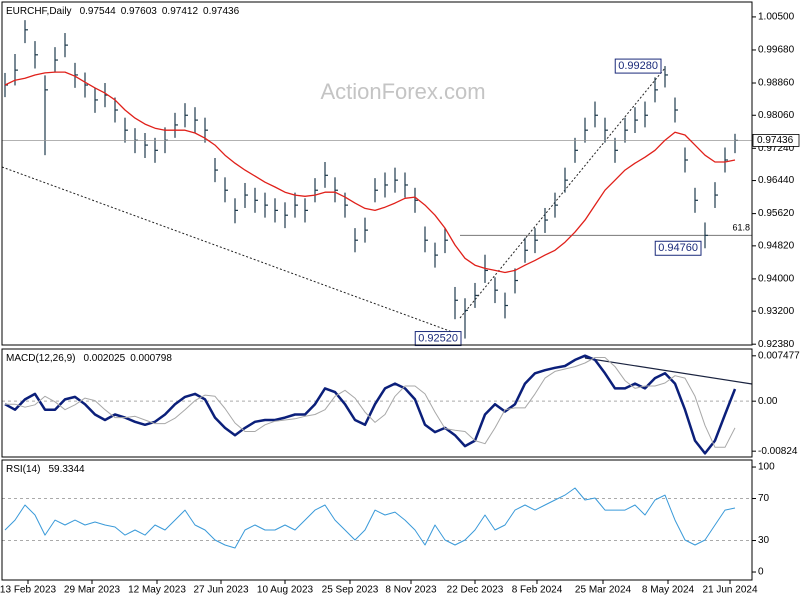 Image resolution: width=800 pixels, height=600 pixels. What do you see at coordinates (764, 540) in the screenshot?
I see `y-tick-label: 30` at bounding box center [764, 540].